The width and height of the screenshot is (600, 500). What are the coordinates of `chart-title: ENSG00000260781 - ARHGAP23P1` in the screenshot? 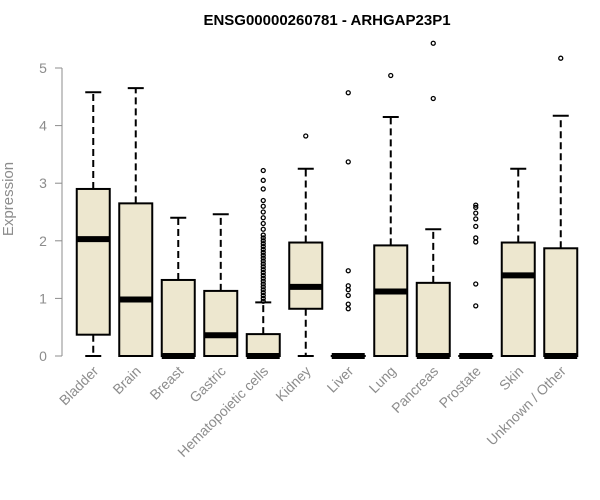 It's located at (326, 20).